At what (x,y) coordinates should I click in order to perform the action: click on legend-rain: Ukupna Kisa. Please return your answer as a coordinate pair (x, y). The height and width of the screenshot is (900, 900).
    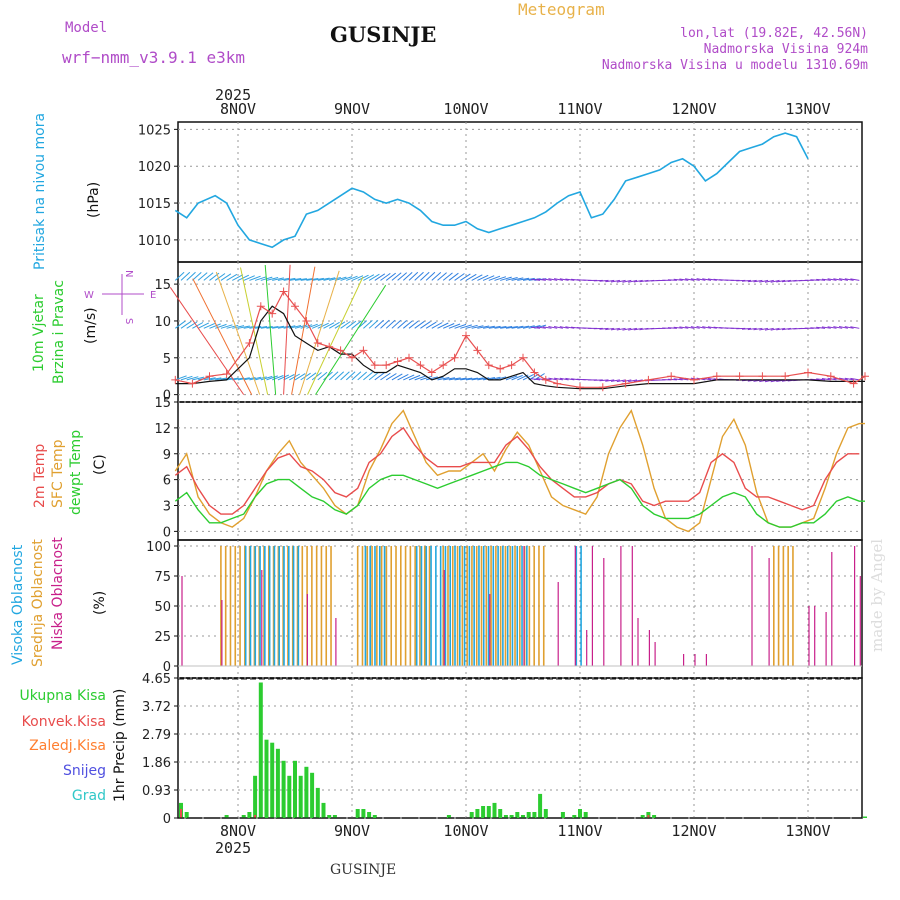
    Looking at the image, I should click on (62, 696).